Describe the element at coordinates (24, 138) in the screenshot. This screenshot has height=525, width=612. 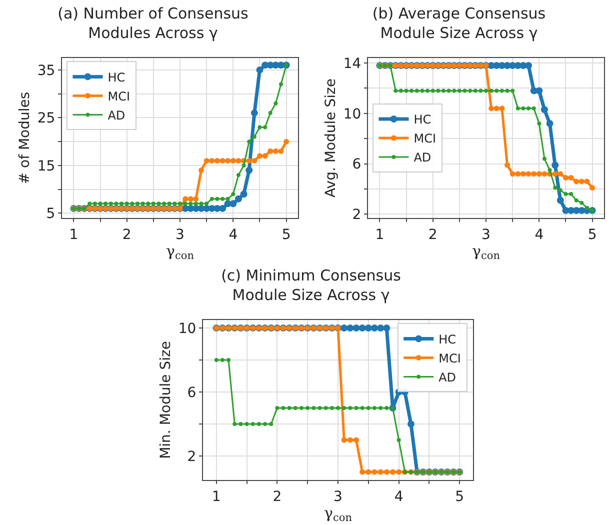
I see `y-axis-title: # of Modules` at that location.